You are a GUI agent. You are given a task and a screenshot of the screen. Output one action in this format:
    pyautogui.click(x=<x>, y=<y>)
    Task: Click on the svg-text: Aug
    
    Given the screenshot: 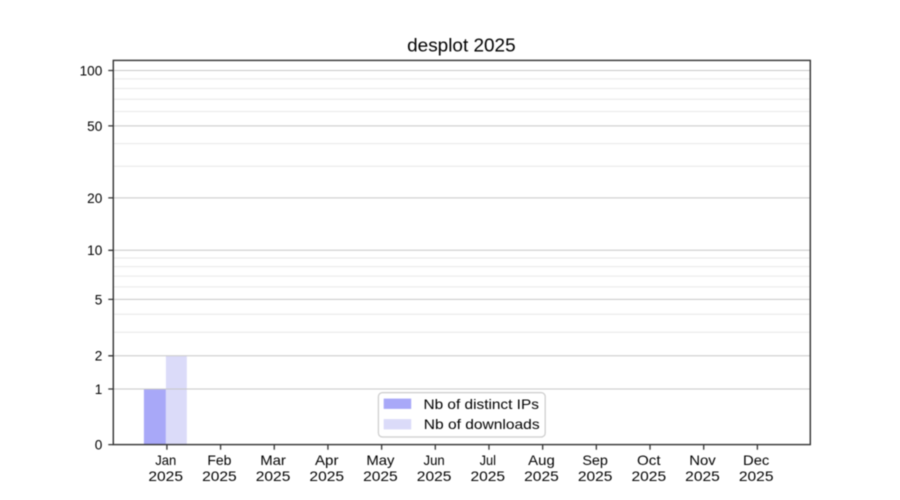 What is the action you would take?
    pyautogui.click(x=541, y=460)
    